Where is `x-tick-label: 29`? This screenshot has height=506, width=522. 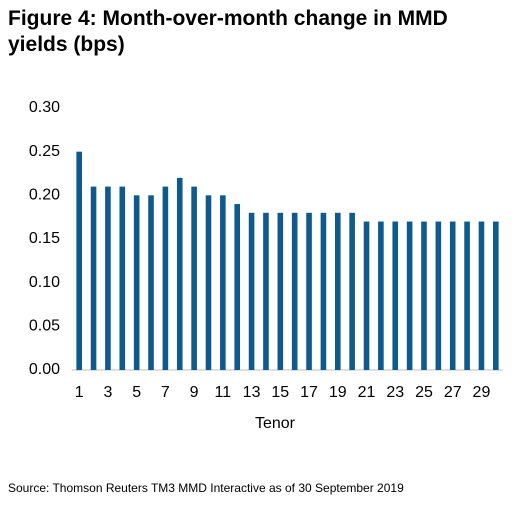 x-tick-label: 29 is located at coordinates (482, 392).